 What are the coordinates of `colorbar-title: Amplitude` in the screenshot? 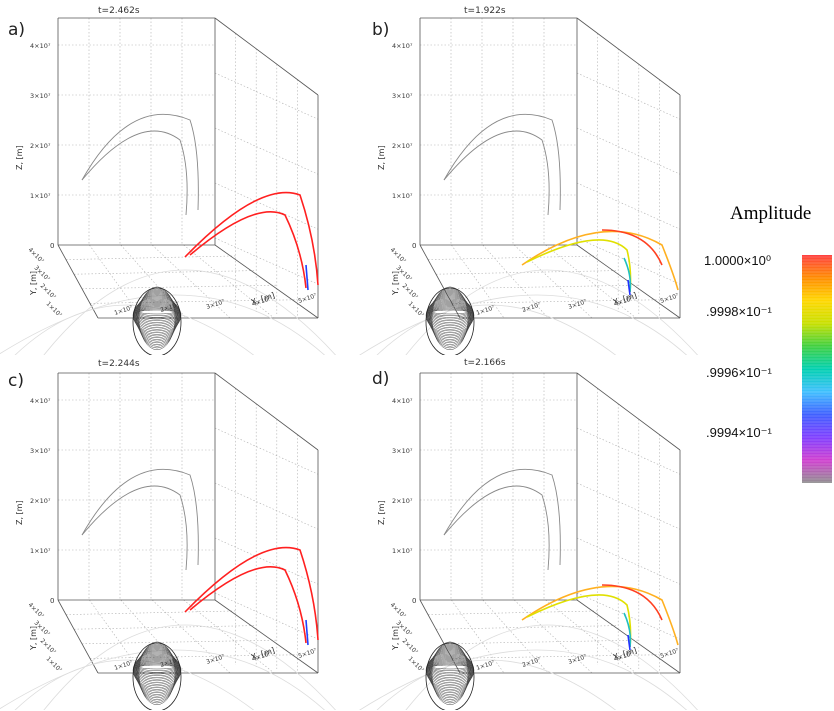 It's located at (771, 213).